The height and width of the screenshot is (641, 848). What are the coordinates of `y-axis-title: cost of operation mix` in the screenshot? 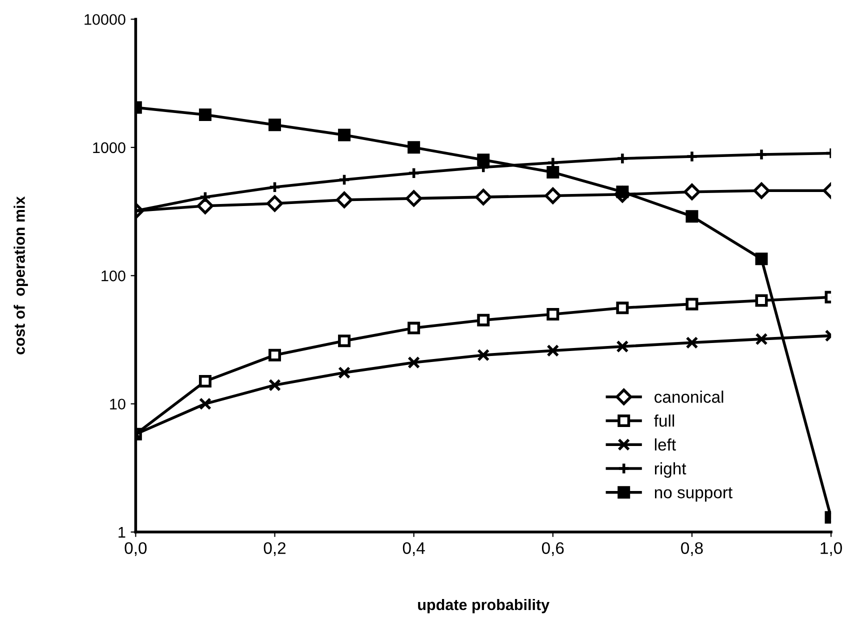 It's located at (21, 275).